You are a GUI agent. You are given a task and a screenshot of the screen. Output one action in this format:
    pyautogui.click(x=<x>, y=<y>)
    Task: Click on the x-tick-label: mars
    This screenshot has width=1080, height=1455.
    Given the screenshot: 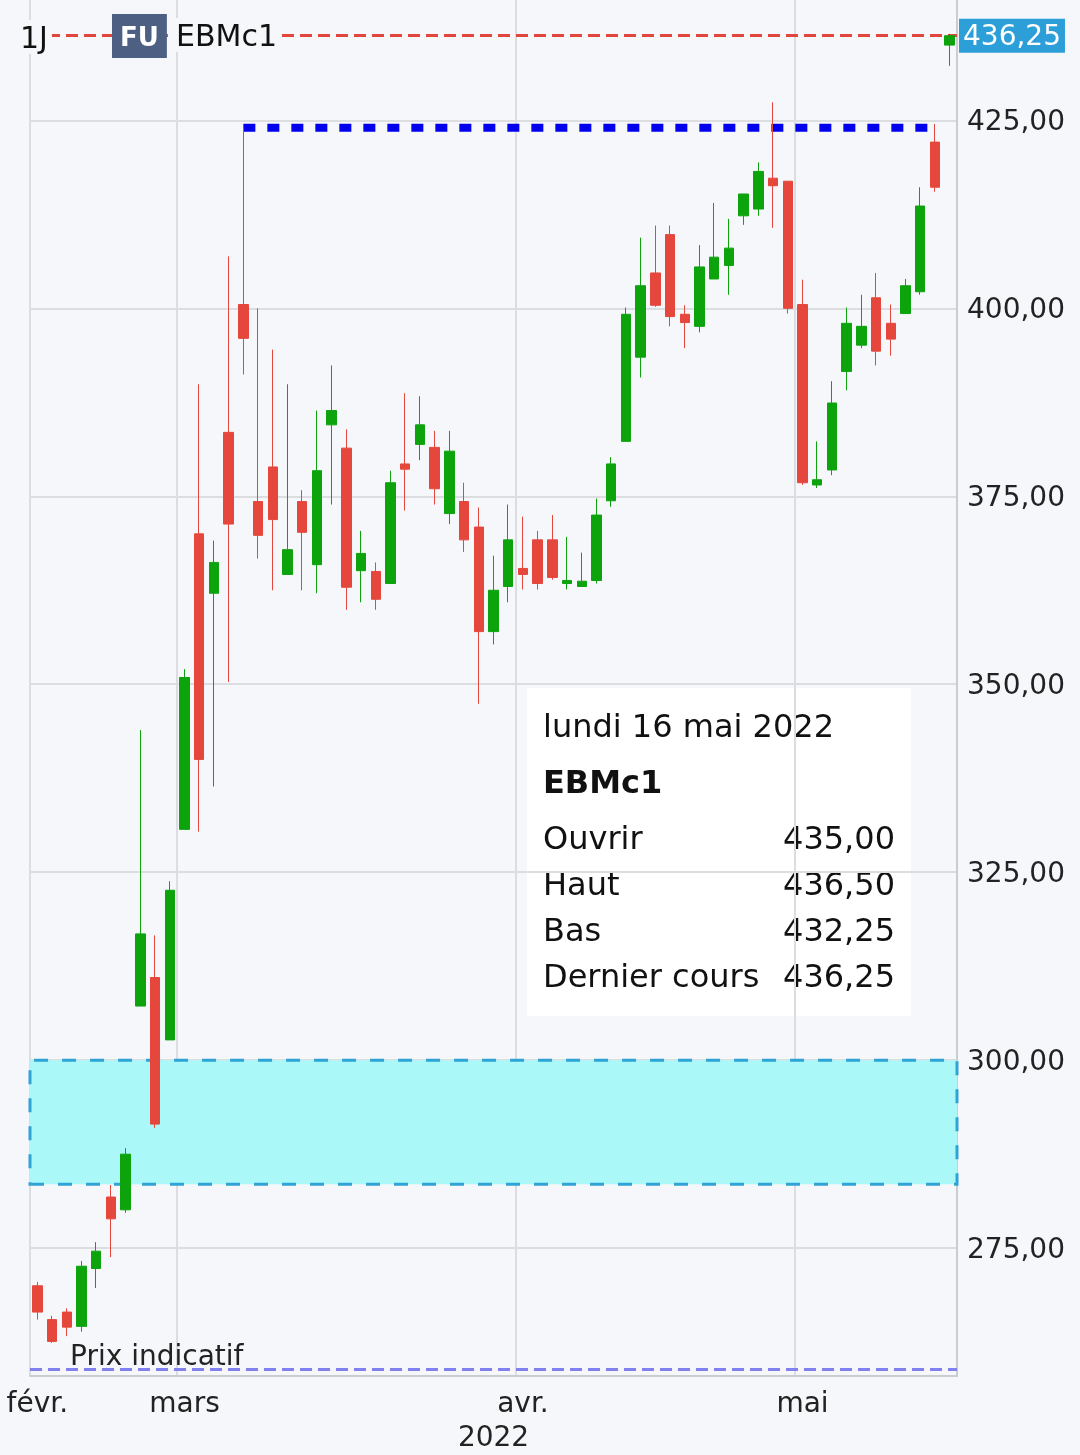 What is the action you would take?
    pyautogui.click(x=184, y=1402)
    